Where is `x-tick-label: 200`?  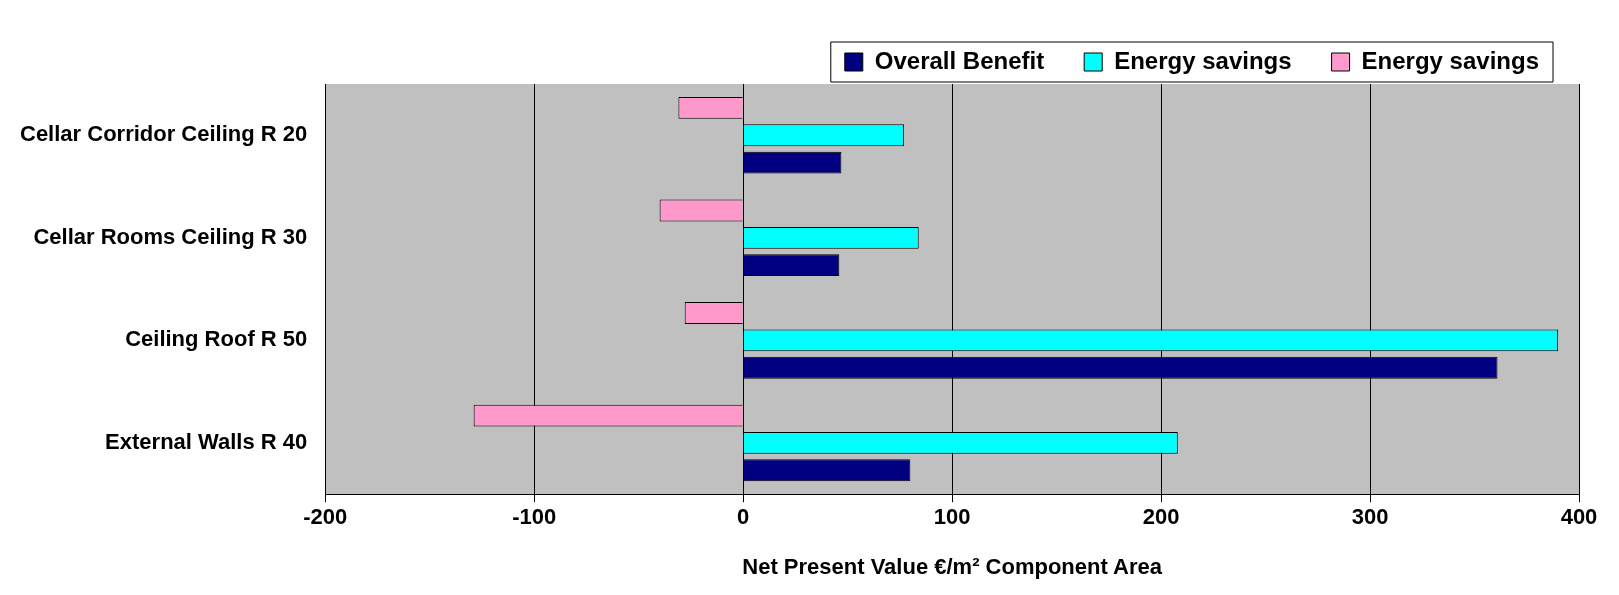 x-tick-label: 200 is located at coordinates (1161, 517).